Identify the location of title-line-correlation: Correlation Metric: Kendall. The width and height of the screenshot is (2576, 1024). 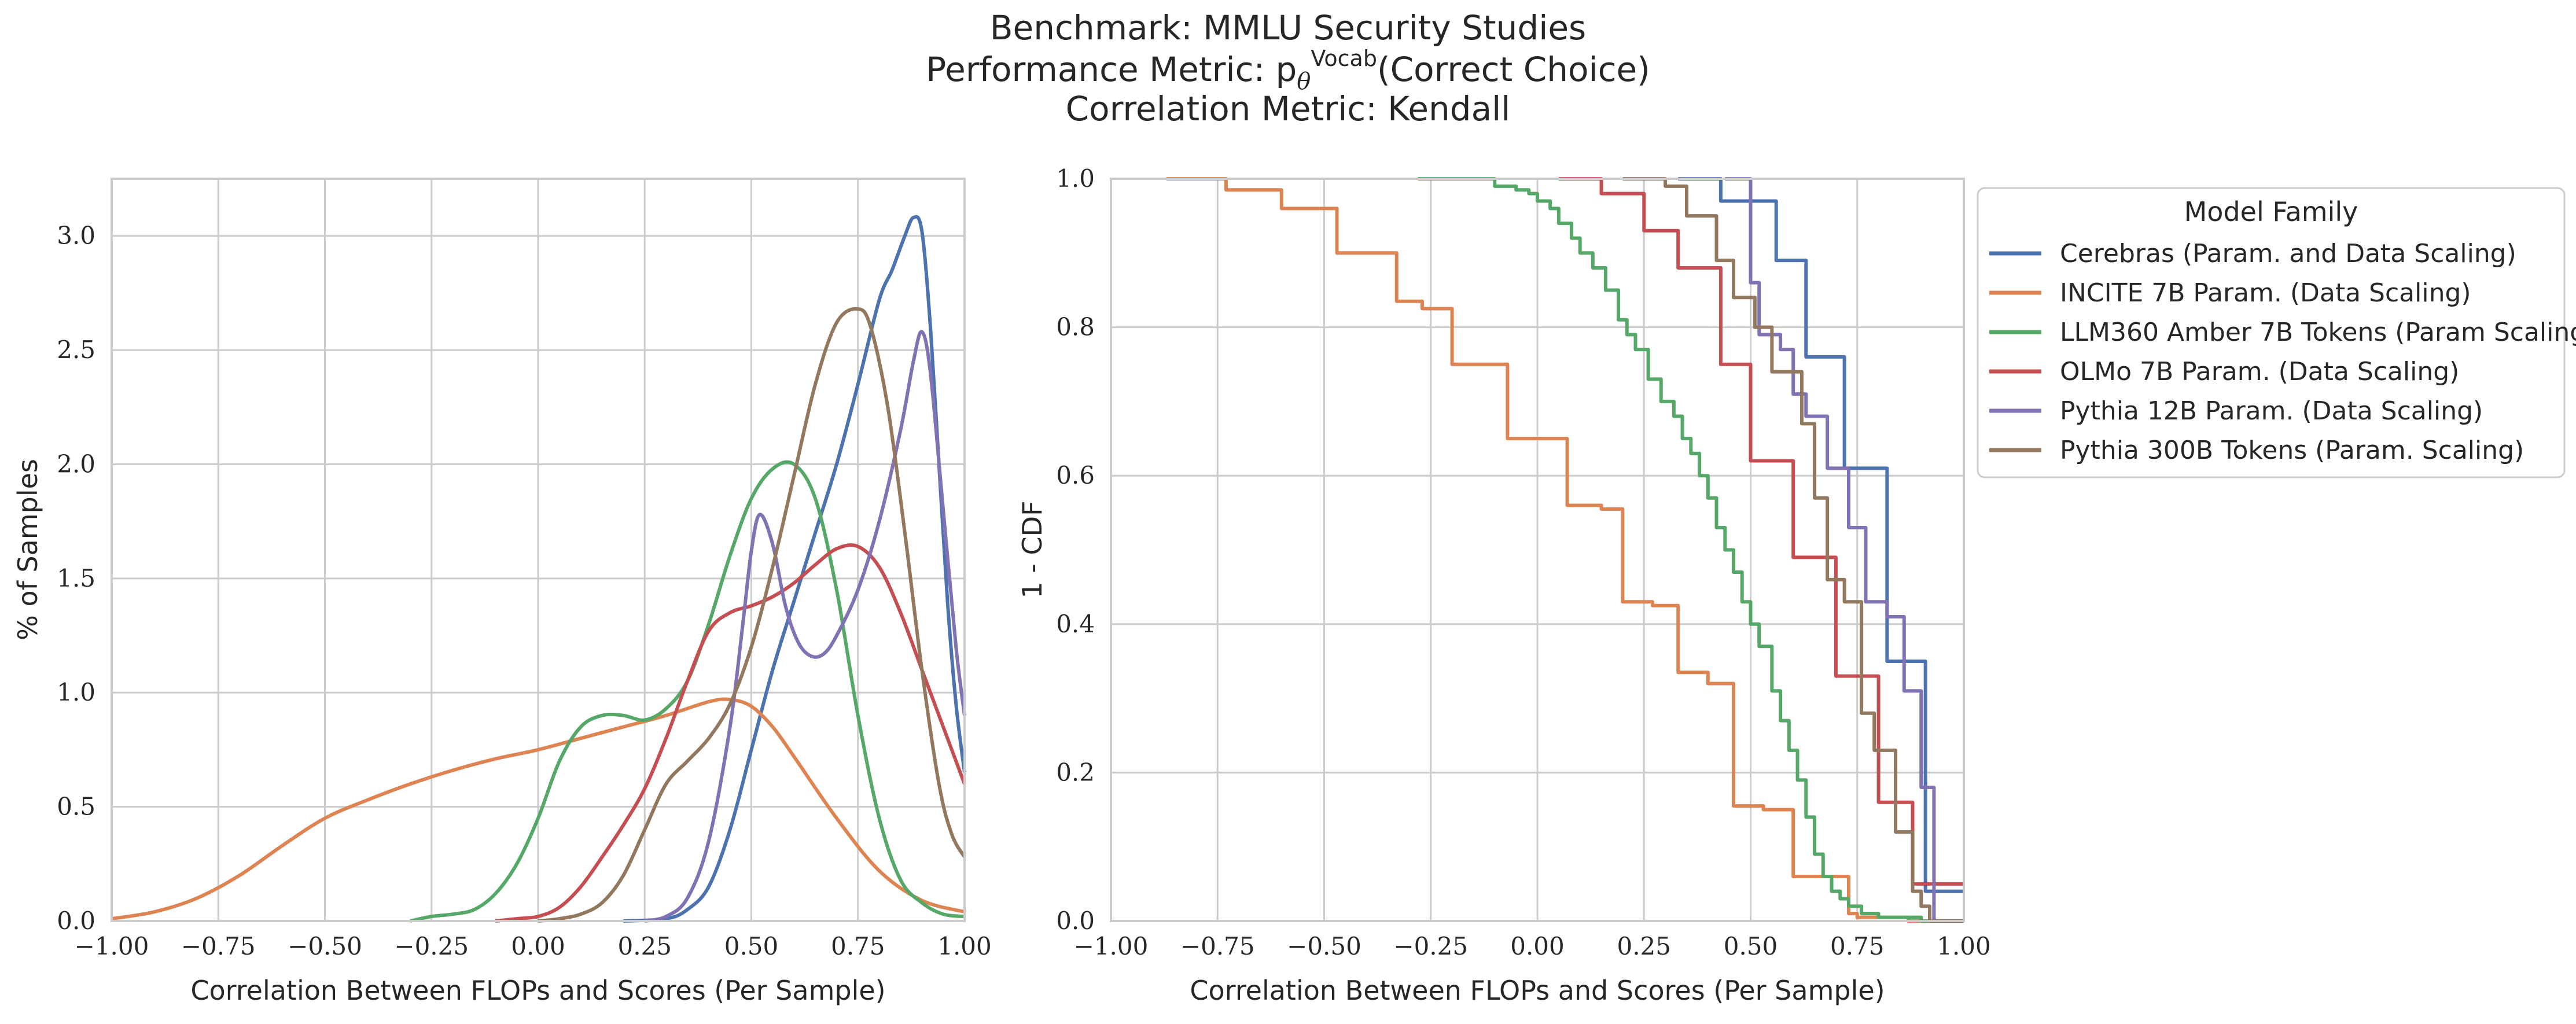
(1288, 108).